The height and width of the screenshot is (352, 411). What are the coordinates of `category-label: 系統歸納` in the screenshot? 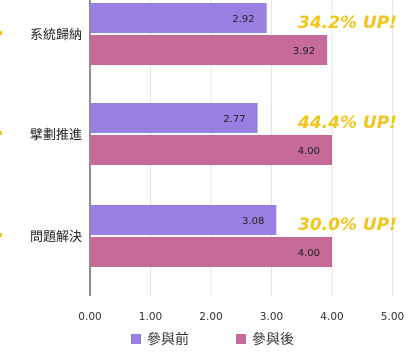 It's located at (56, 35).